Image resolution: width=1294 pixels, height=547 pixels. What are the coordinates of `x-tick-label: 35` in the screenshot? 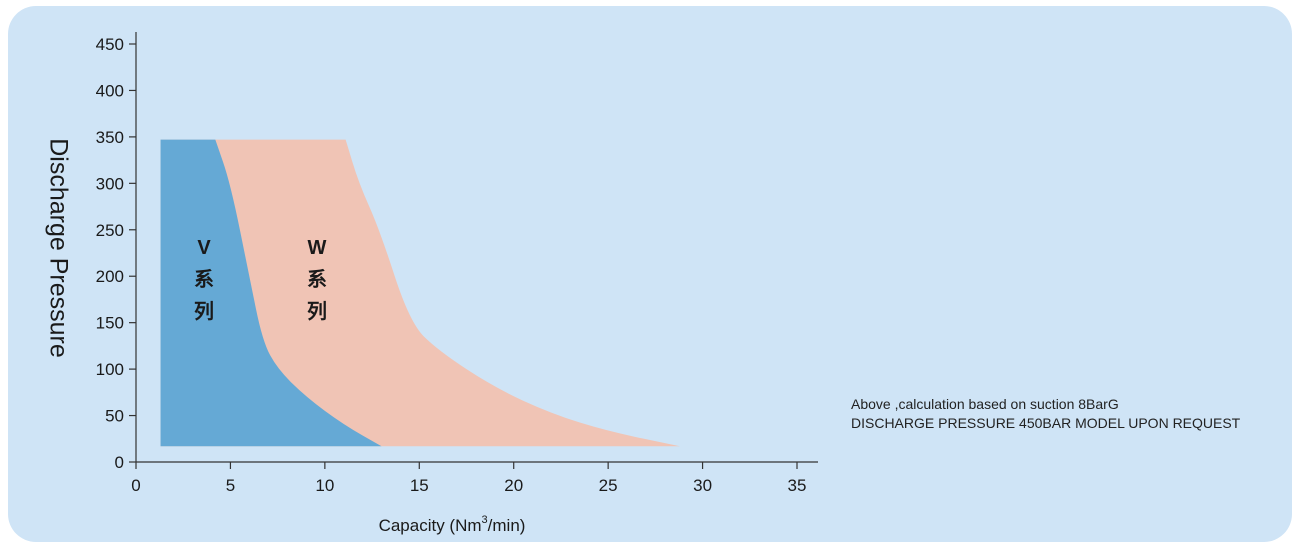 It's located at (797, 485).